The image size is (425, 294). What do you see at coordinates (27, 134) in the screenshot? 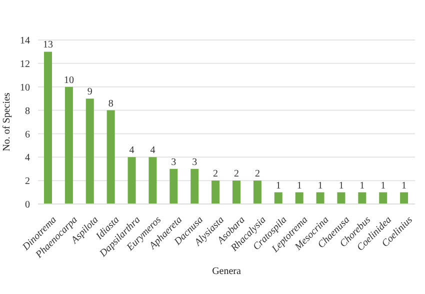
I see `y-tick-label: 6` at bounding box center [27, 134].